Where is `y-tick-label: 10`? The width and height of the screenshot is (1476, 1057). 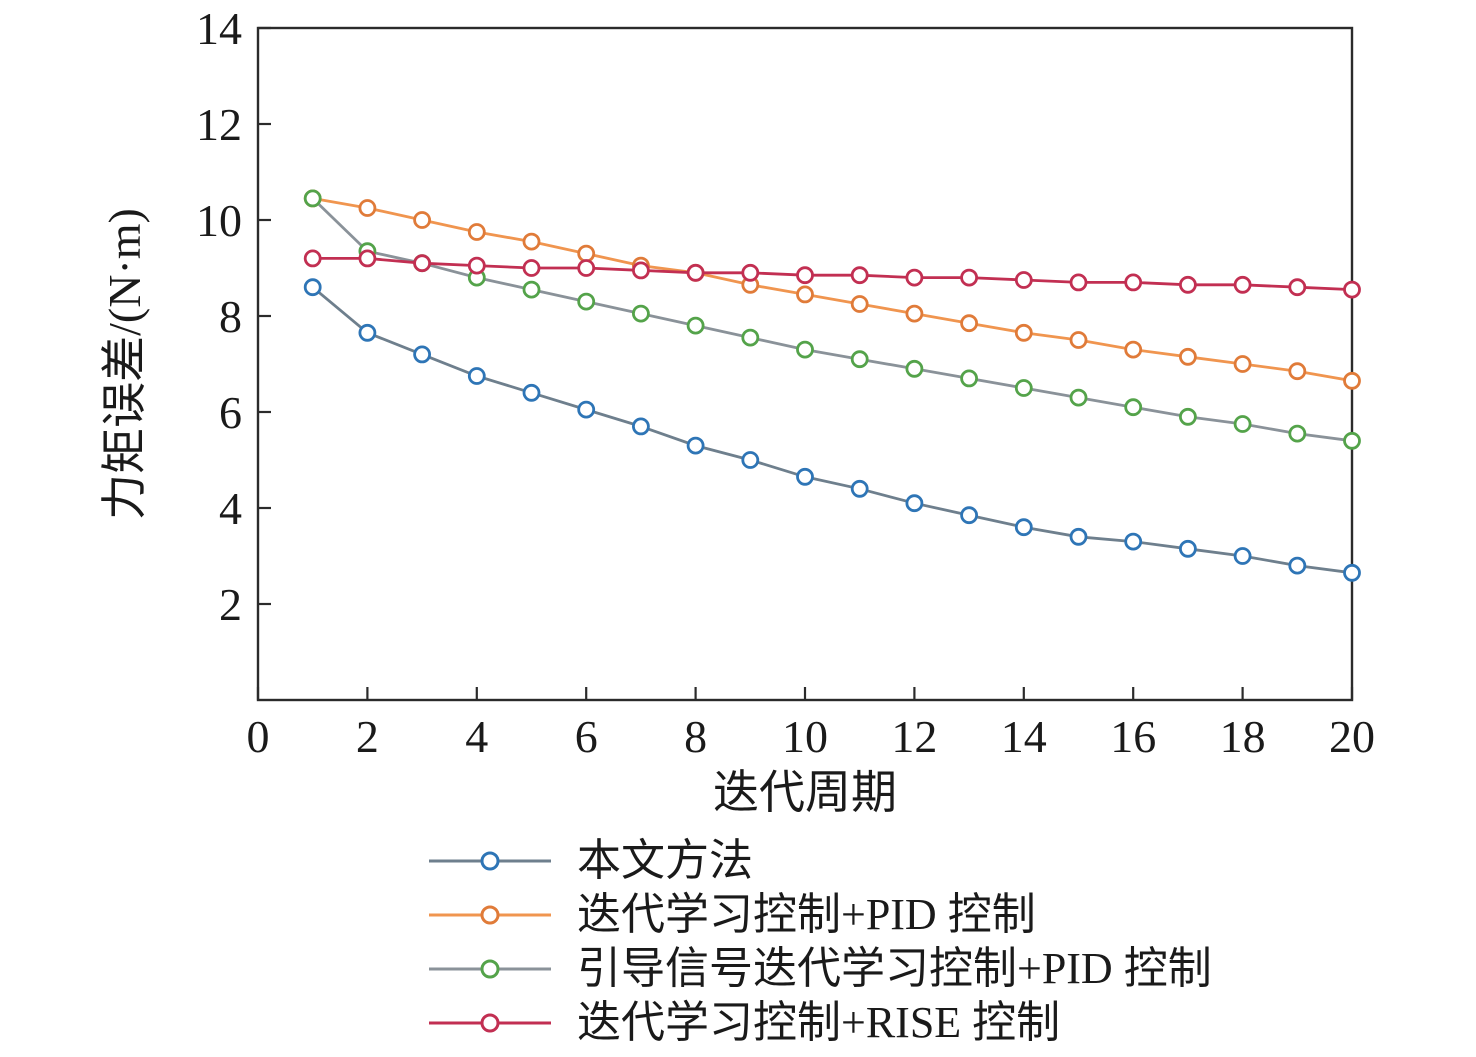 y-tick-label: 10 is located at coordinates (219, 220).